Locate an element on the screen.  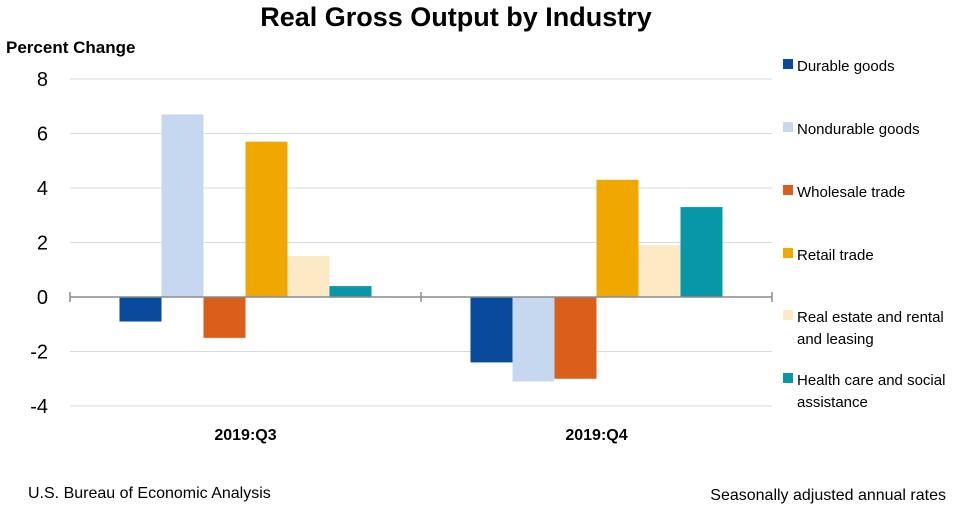
y-tick-label: 6 is located at coordinates (42, 135).